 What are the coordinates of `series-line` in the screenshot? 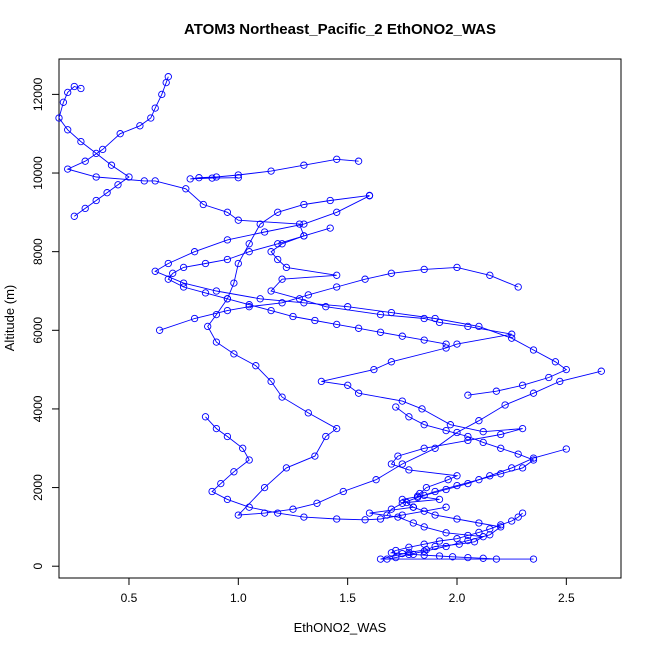 It's located at (307, 286).